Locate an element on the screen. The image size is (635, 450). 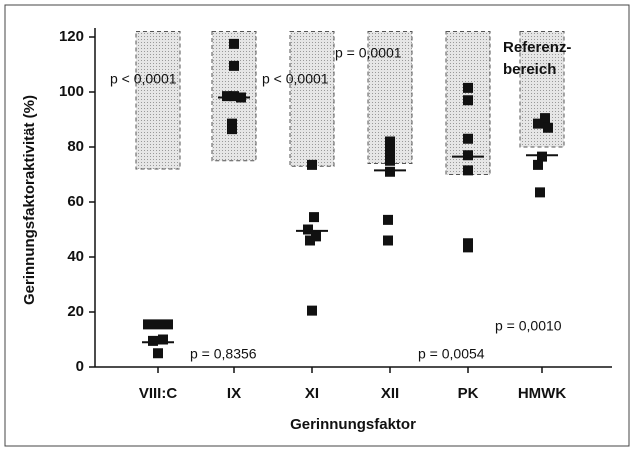
x-tick-label: HMWK is located at coordinates (542, 393).